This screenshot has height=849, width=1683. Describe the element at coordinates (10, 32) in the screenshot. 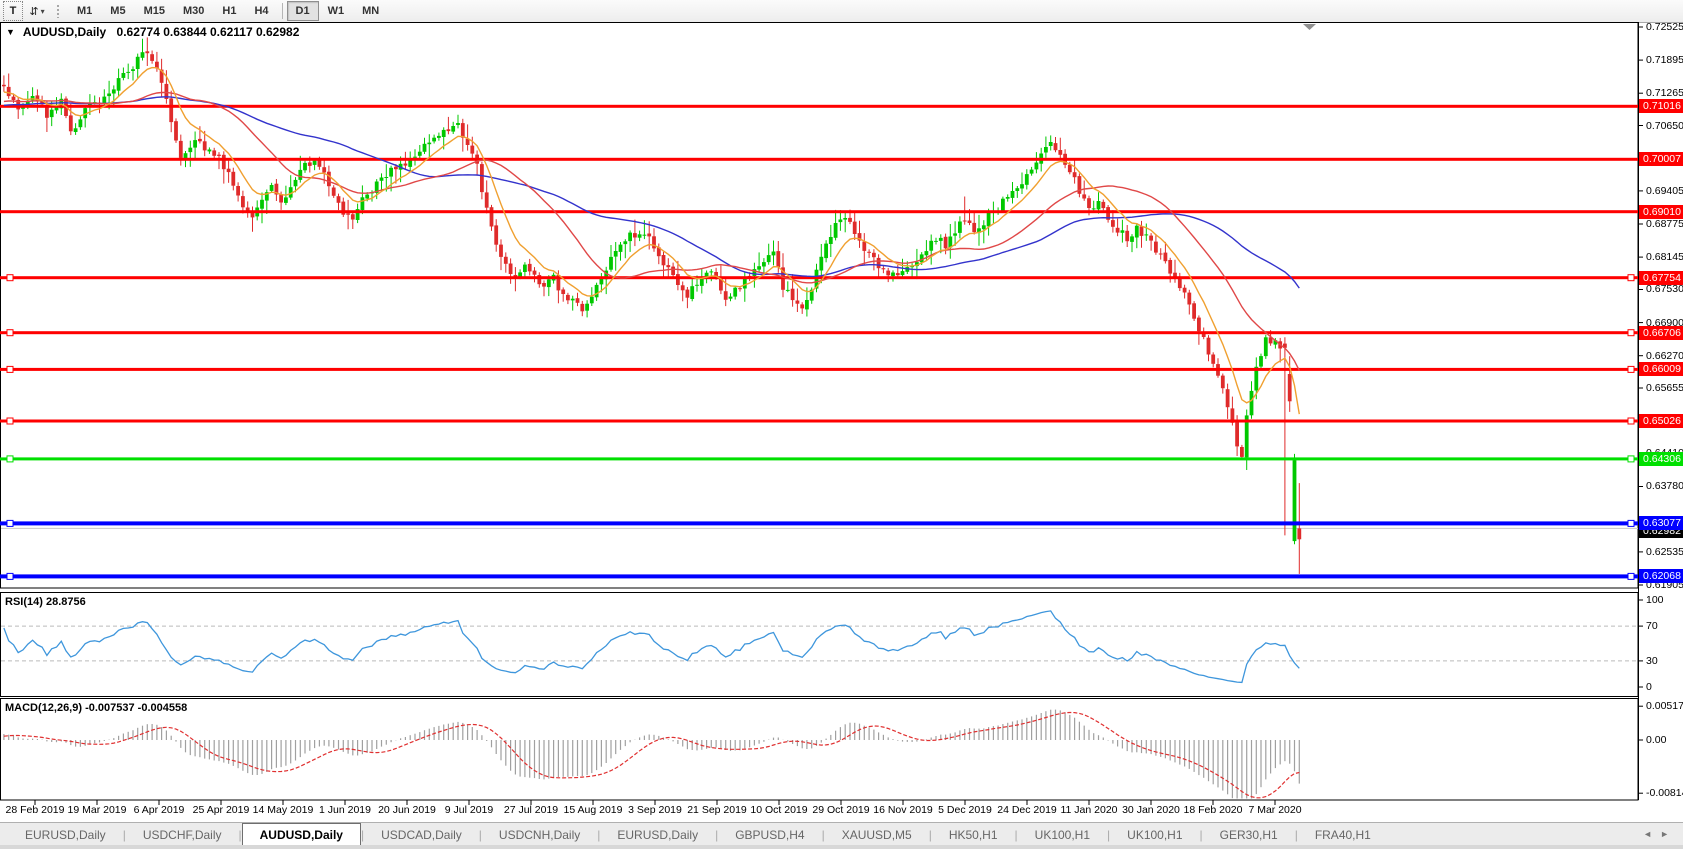

I see `chart-title-arrow-icon: ▼` at that location.